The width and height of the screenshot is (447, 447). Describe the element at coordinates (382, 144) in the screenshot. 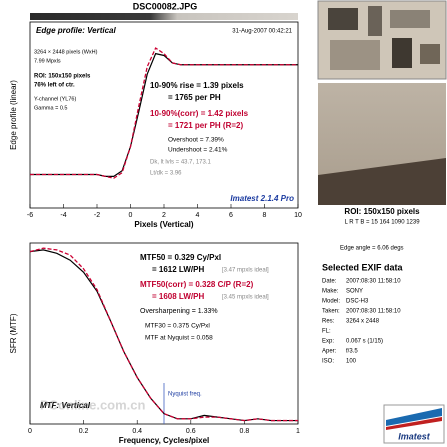

I see `roi-image` at that location.